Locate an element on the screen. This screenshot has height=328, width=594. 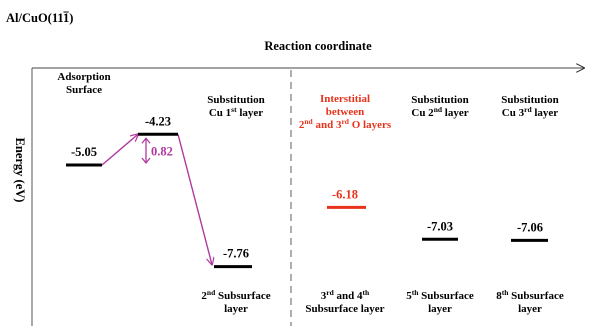
state-label-bottom: 5th Subsurface is located at coordinates (440, 295).